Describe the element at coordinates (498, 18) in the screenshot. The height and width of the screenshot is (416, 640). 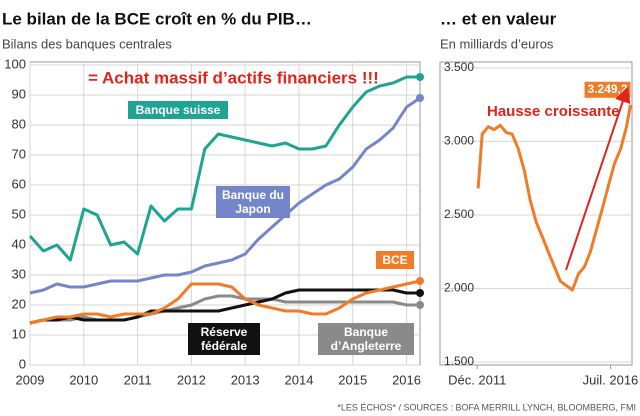
I see `chart-title: … et en valeur` at that location.